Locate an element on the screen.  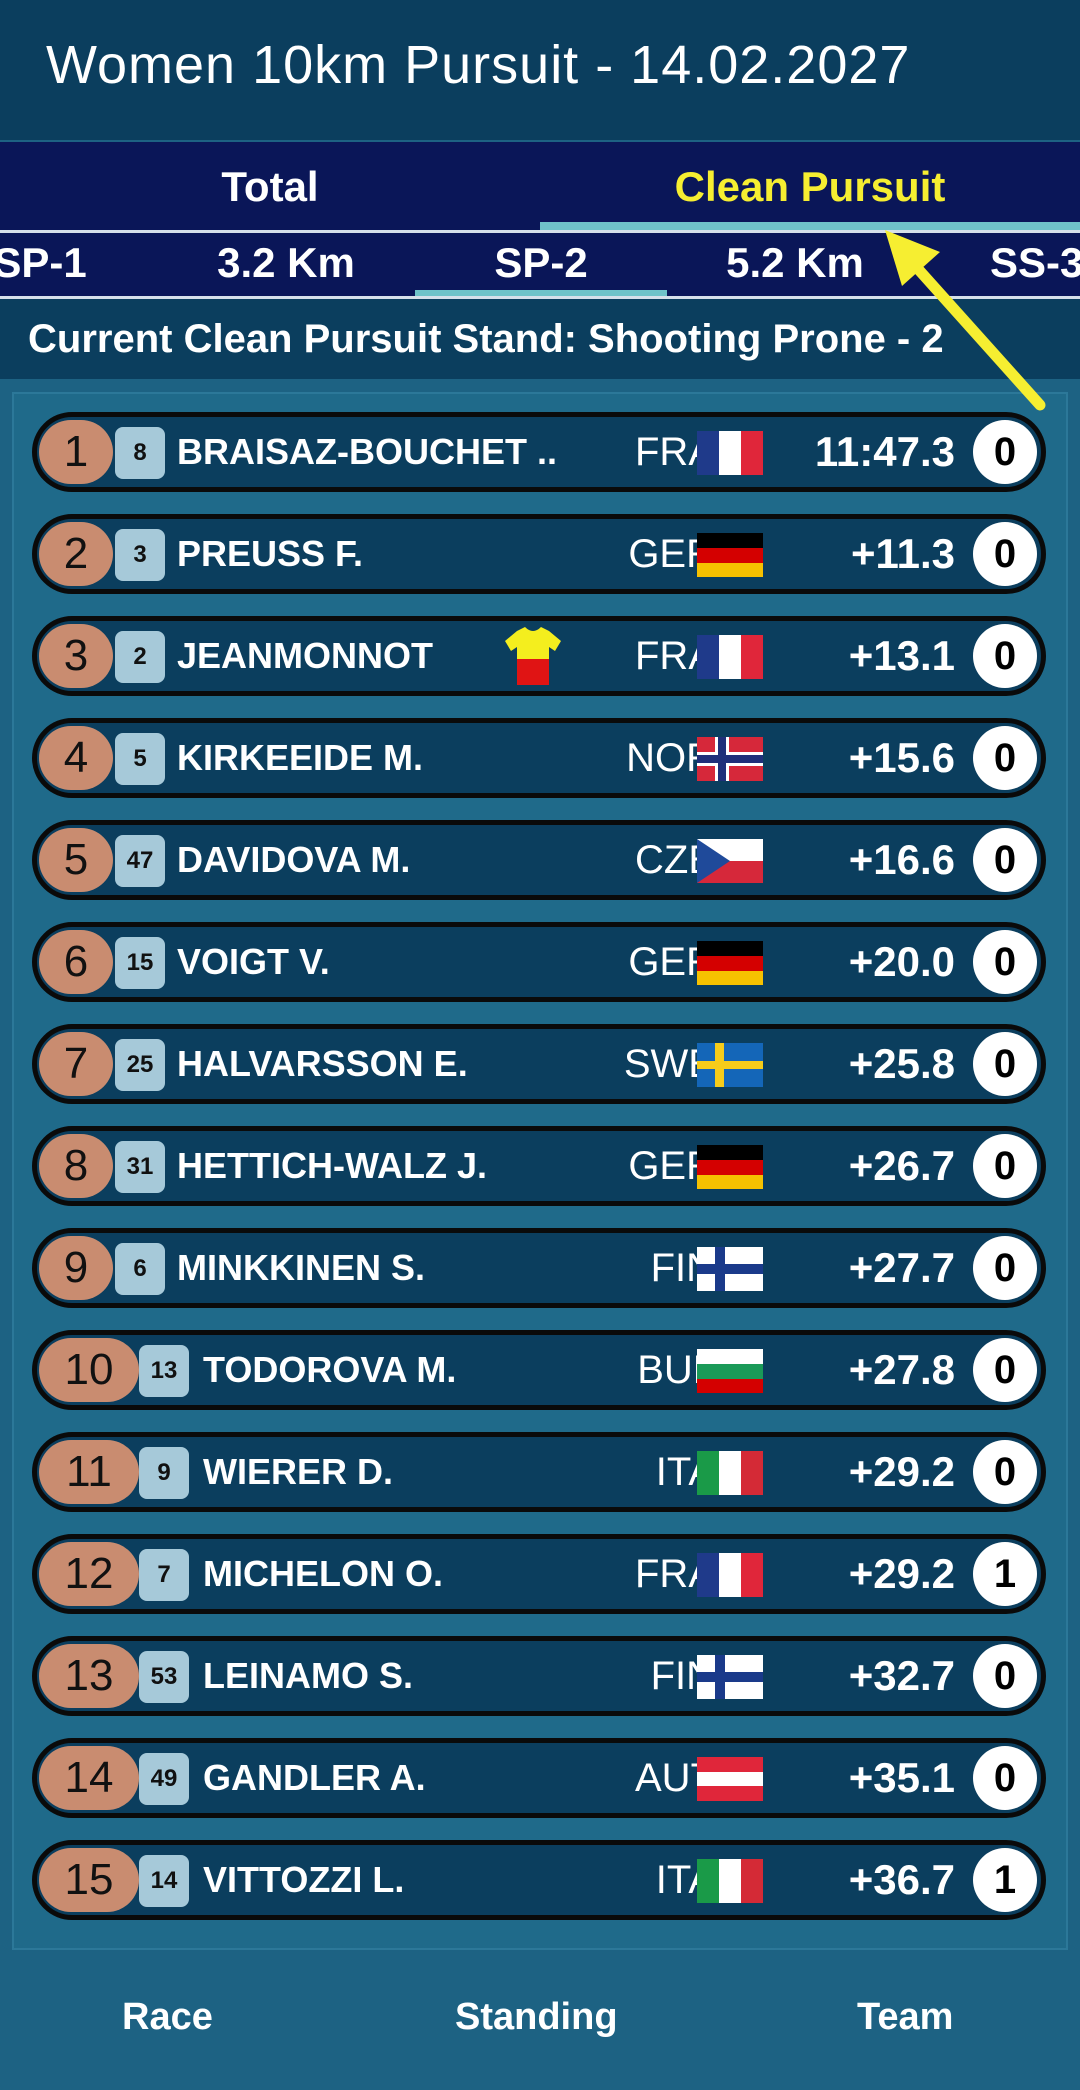
result-time: 11:47.3 is located at coordinates (884, 451).